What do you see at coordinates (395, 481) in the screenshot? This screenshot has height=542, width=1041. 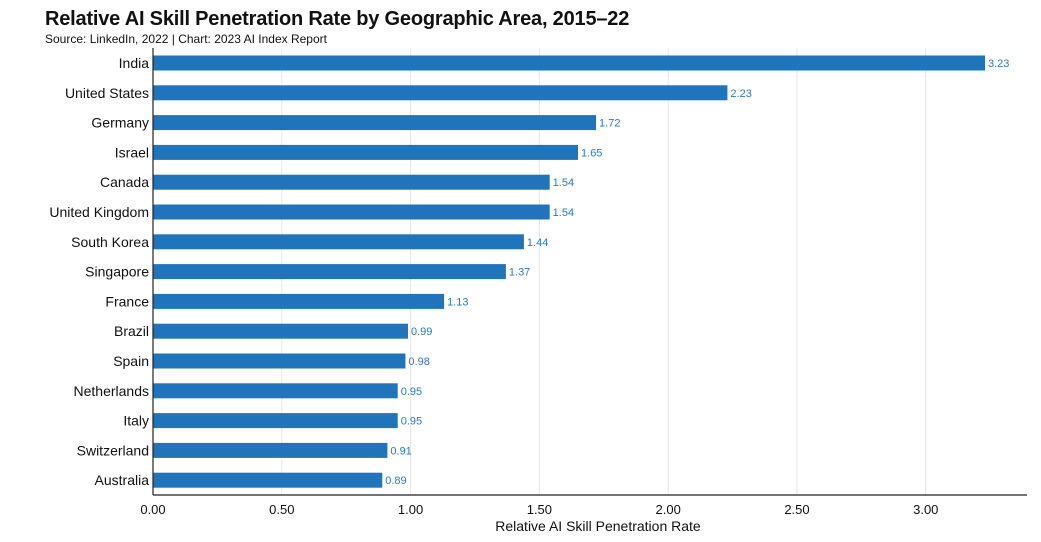 I see `value-label: 0.89` at bounding box center [395, 481].